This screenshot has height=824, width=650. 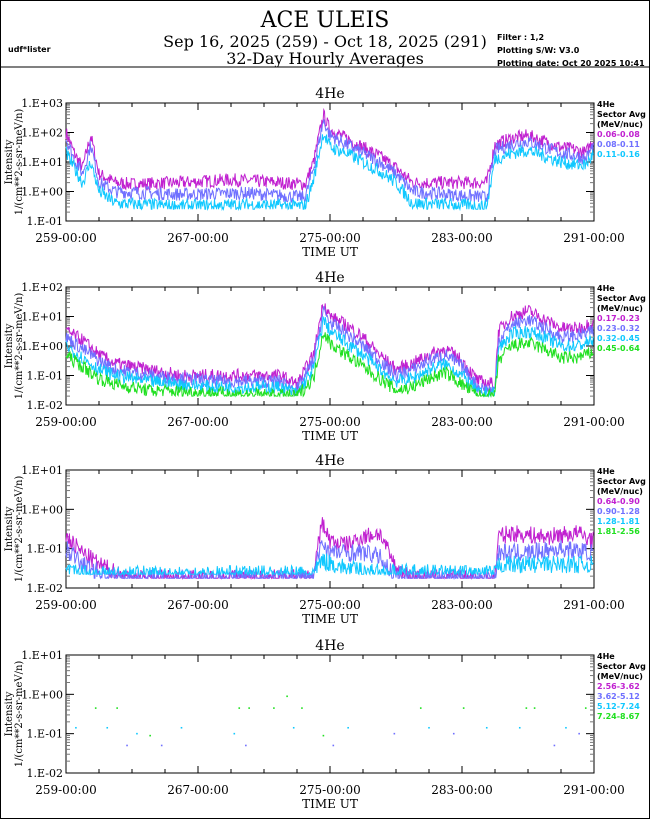 I want to click on series-line-0.32-0.45, so click(x=329, y=357).